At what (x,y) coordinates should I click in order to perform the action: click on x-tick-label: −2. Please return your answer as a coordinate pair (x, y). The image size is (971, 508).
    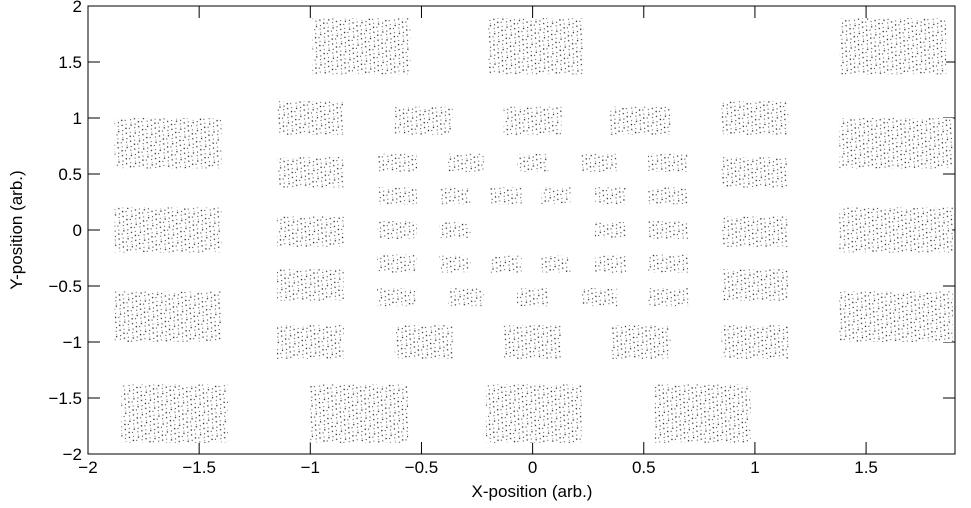
    Looking at the image, I should click on (87, 467).